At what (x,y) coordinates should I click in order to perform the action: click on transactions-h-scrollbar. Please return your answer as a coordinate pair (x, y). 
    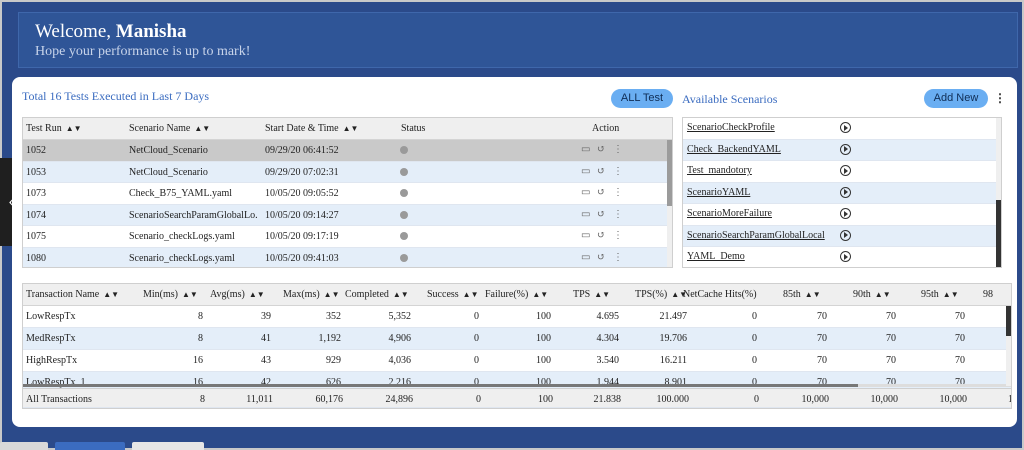
    Looking at the image, I should click on (517, 385).